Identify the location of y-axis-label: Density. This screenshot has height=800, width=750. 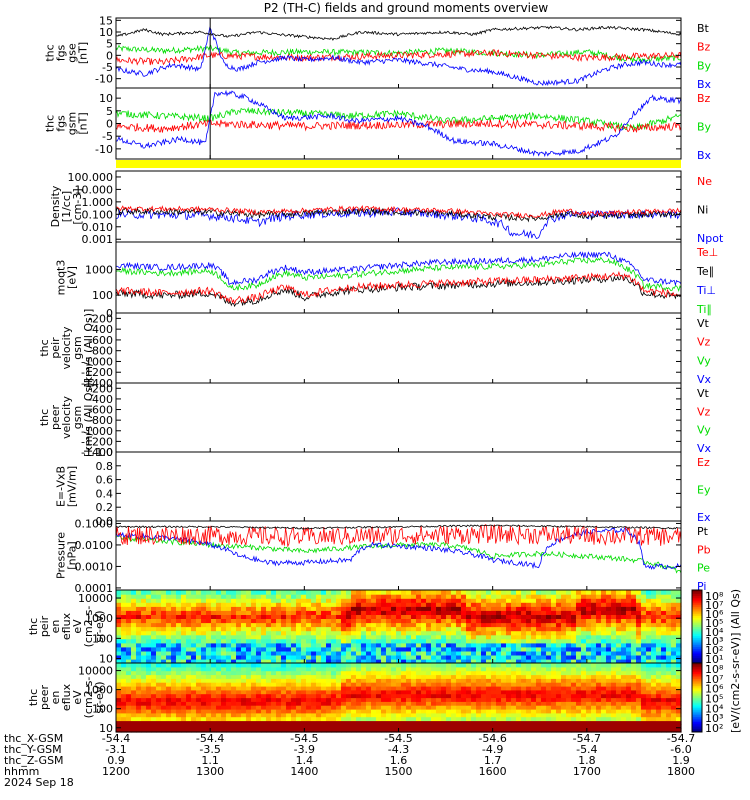
(55, 206).